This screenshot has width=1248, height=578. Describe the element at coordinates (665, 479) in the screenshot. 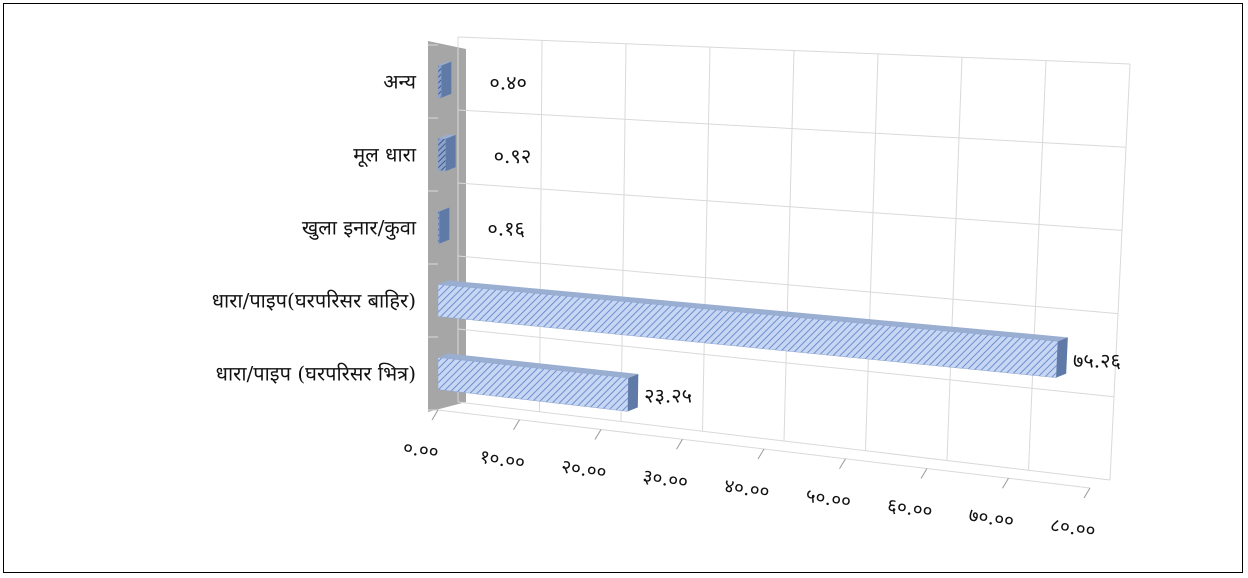

I see `x-tick-label: ३०.००` at that location.